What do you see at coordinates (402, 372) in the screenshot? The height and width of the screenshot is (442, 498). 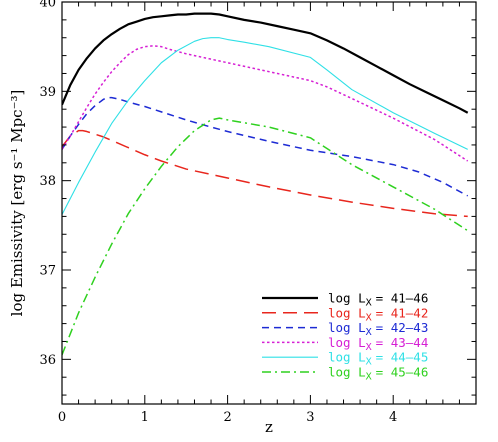 I see `legend-range: = 45–46` at bounding box center [402, 372].